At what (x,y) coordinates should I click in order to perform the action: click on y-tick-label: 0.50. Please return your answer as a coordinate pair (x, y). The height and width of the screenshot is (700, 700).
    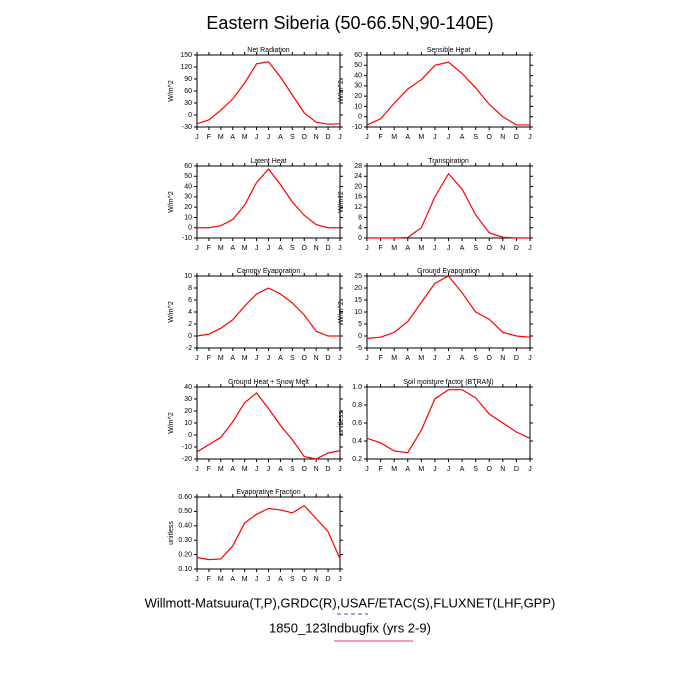
    Looking at the image, I should click on (185, 511).